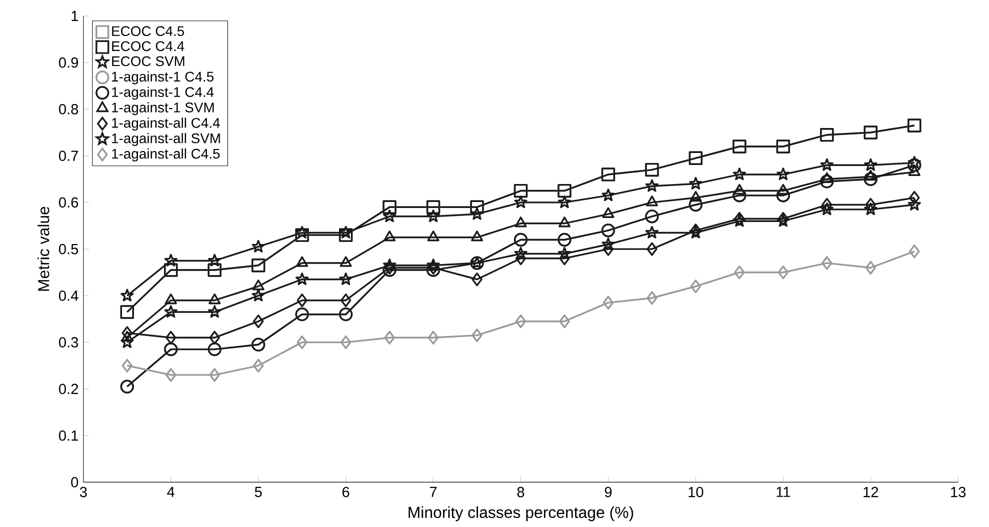  I want to click on x-axis-title: Minority classes percentage (%), so click(521, 514).